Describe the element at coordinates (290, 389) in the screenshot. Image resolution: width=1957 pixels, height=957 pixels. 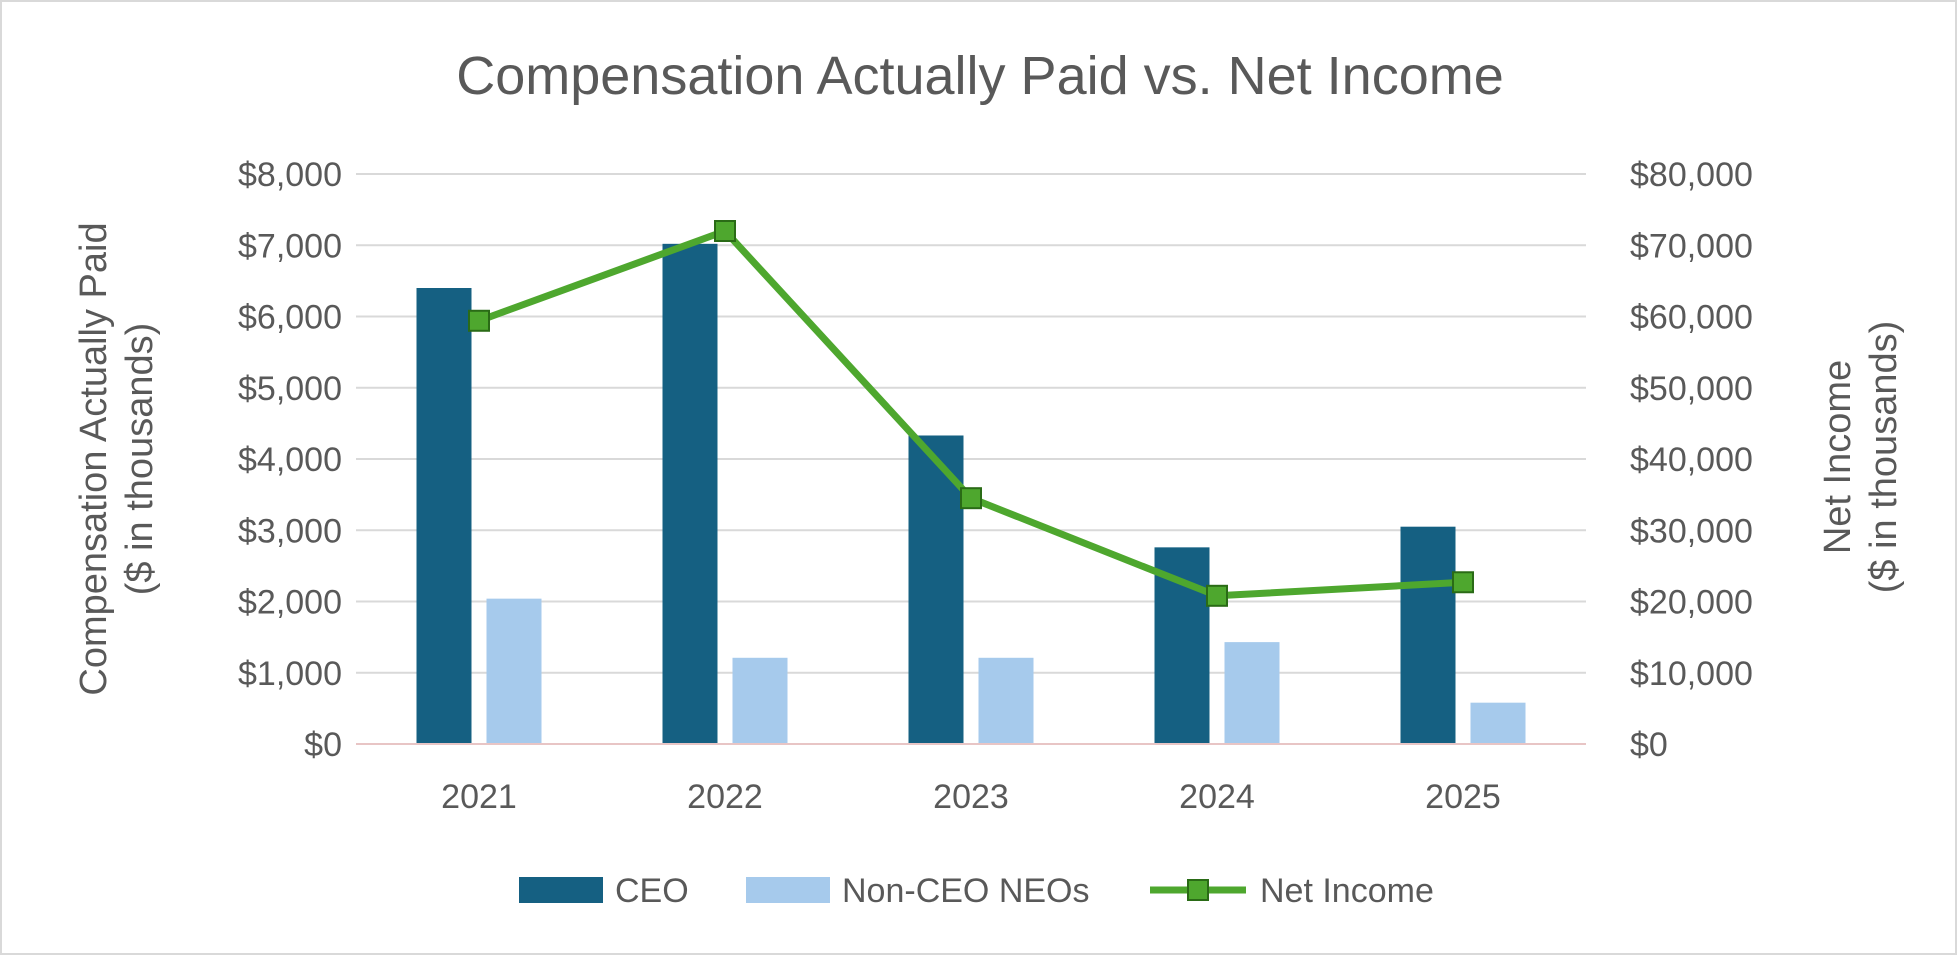
I see `y-left-tick-label: $5,000` at that location.